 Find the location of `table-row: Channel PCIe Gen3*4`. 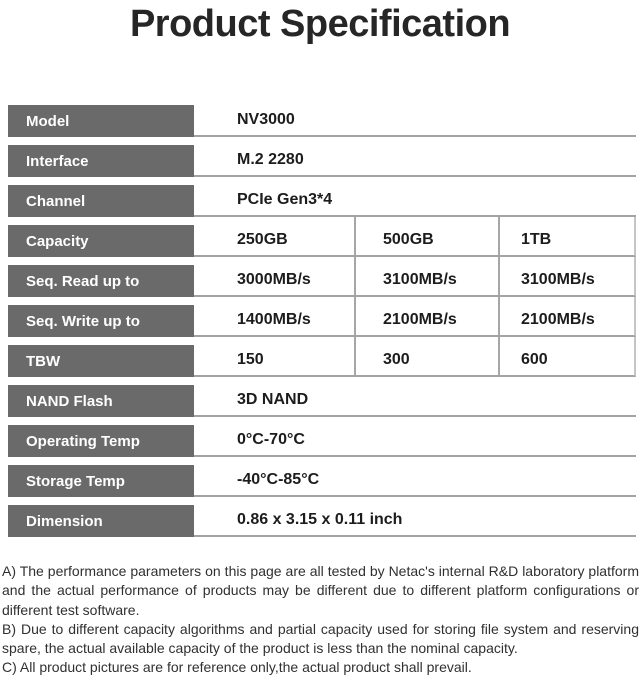

table-row: Channel PCIe Gen3*4 is located at coordinates (322, 197).